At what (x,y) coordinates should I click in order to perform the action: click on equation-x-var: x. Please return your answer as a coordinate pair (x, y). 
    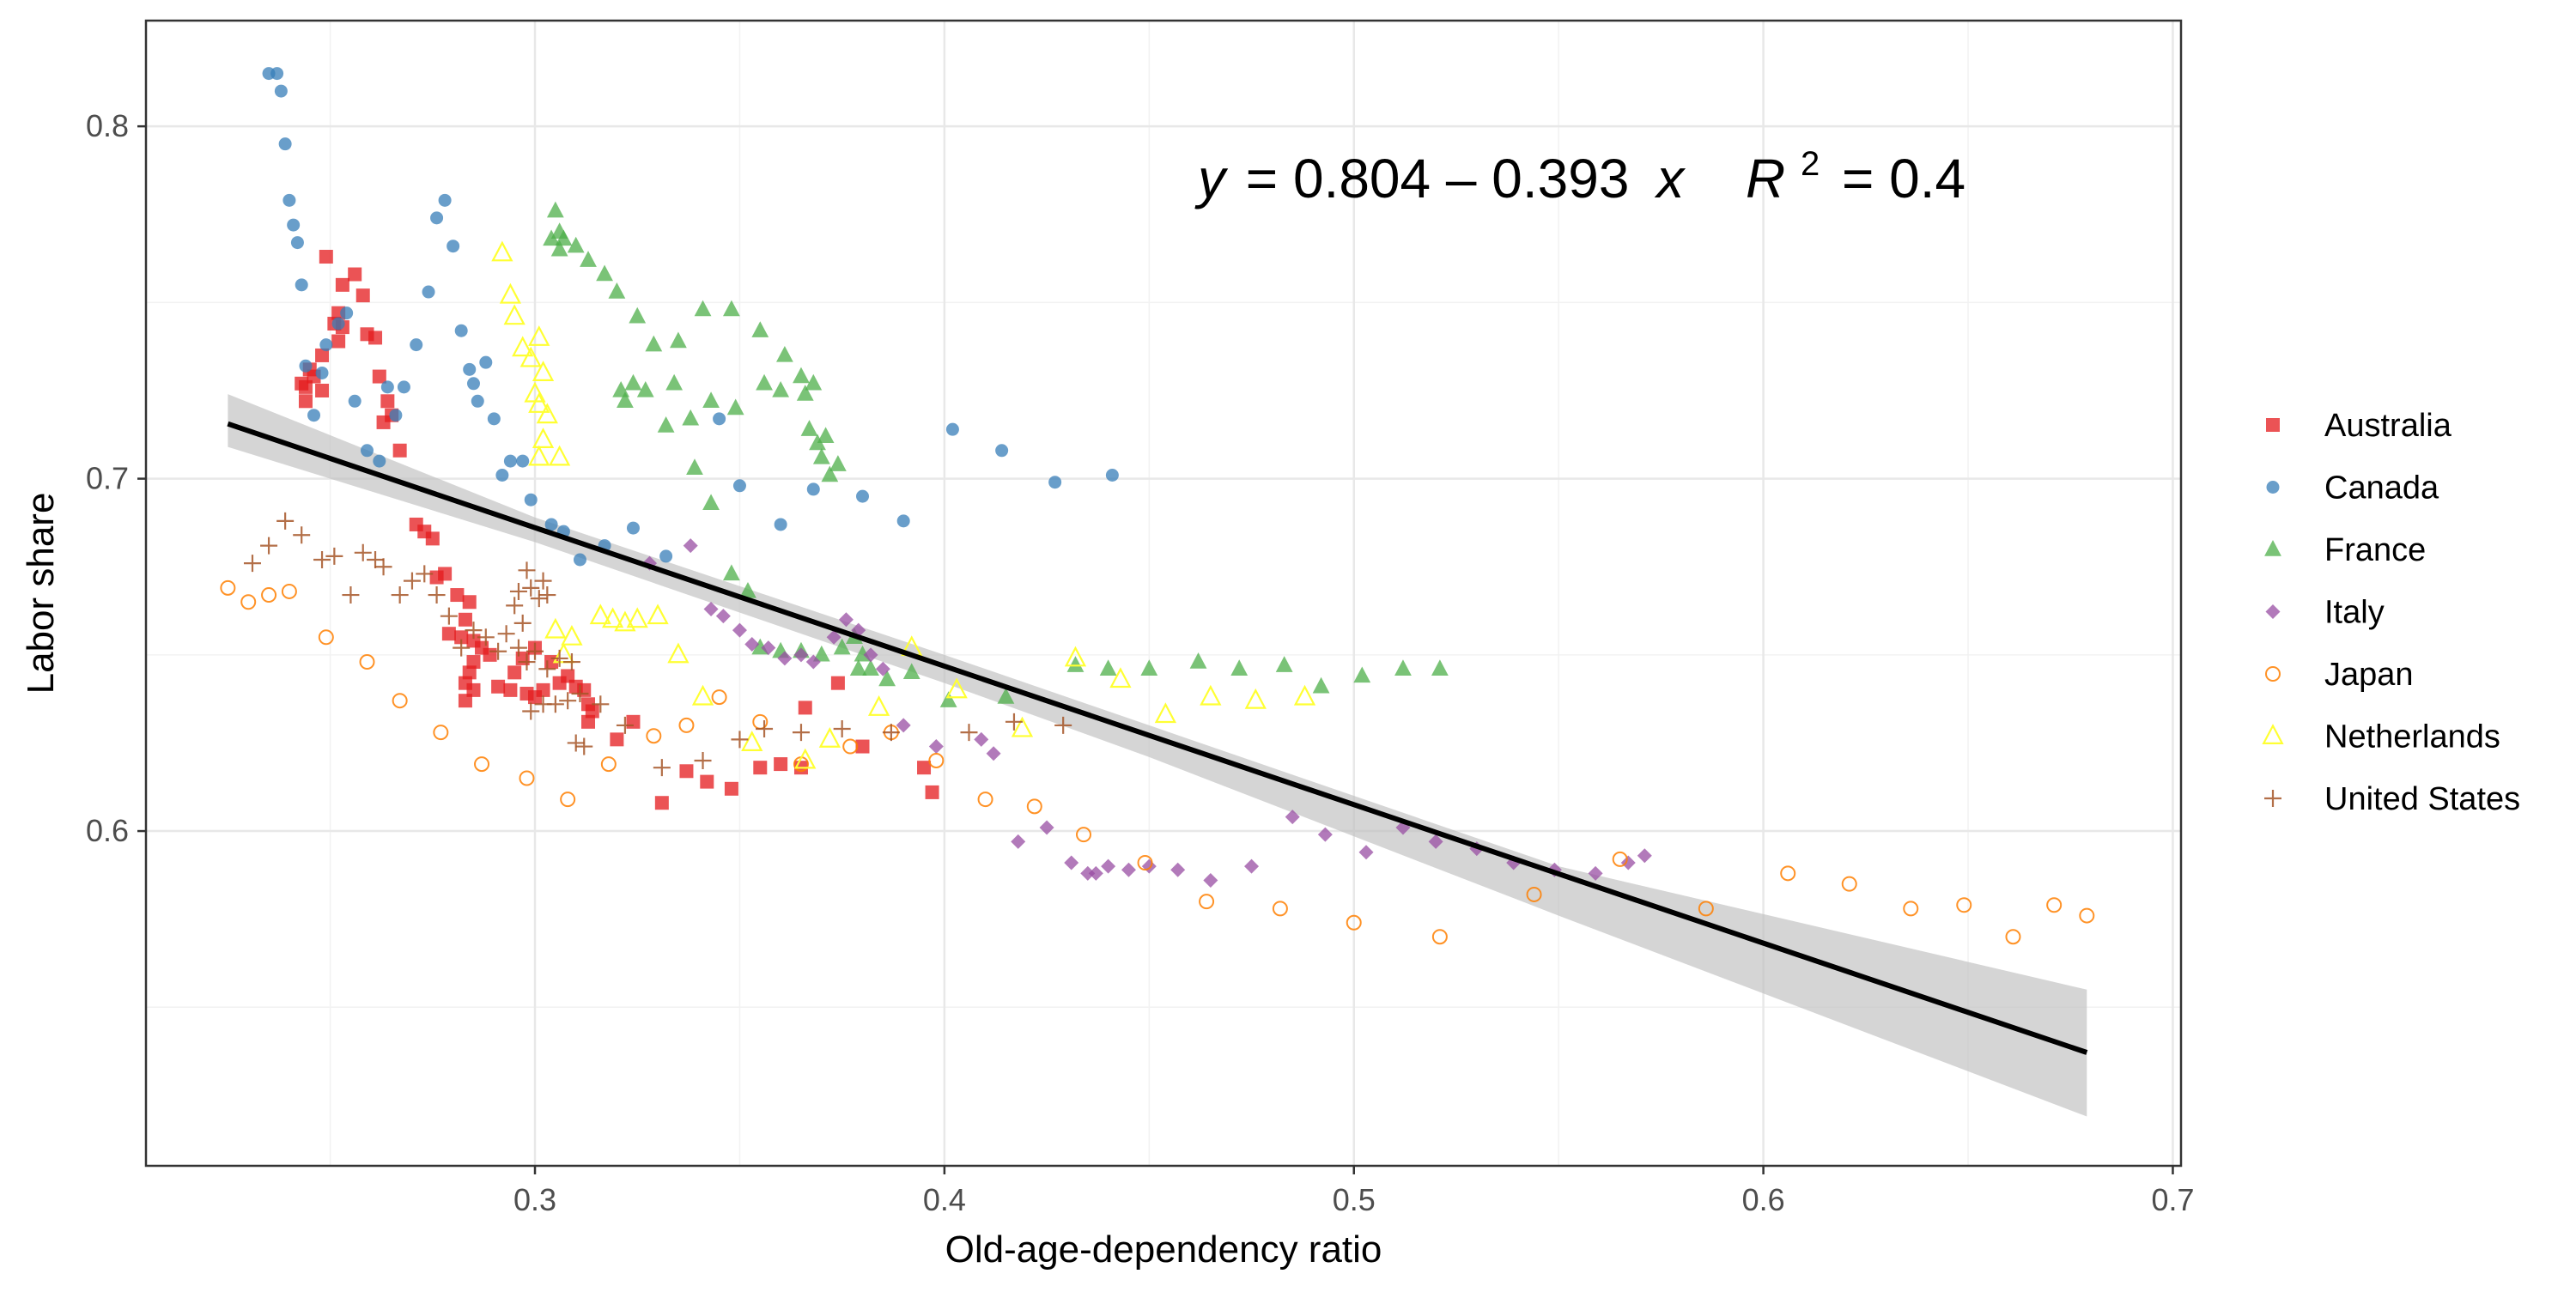
    Looking at the image, I should click on (1670, 178).